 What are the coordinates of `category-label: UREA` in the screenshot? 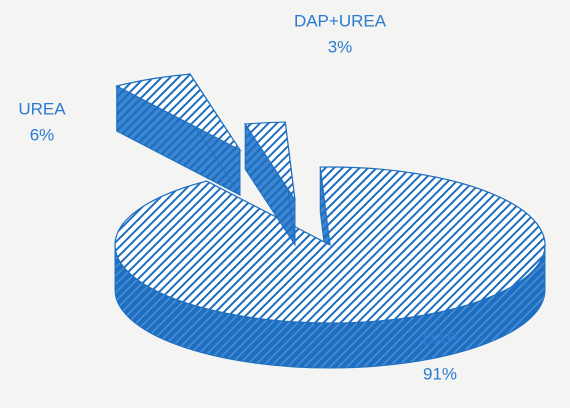 It's located at (42, 108).